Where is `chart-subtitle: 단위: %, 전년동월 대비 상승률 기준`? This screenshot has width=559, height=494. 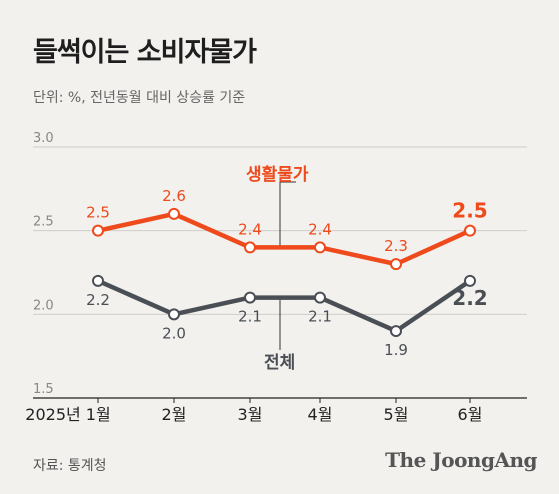
chart-subtitle: 단위: %, 전년동월 대비 상승률 기준 is located at coordinates (139, 98).